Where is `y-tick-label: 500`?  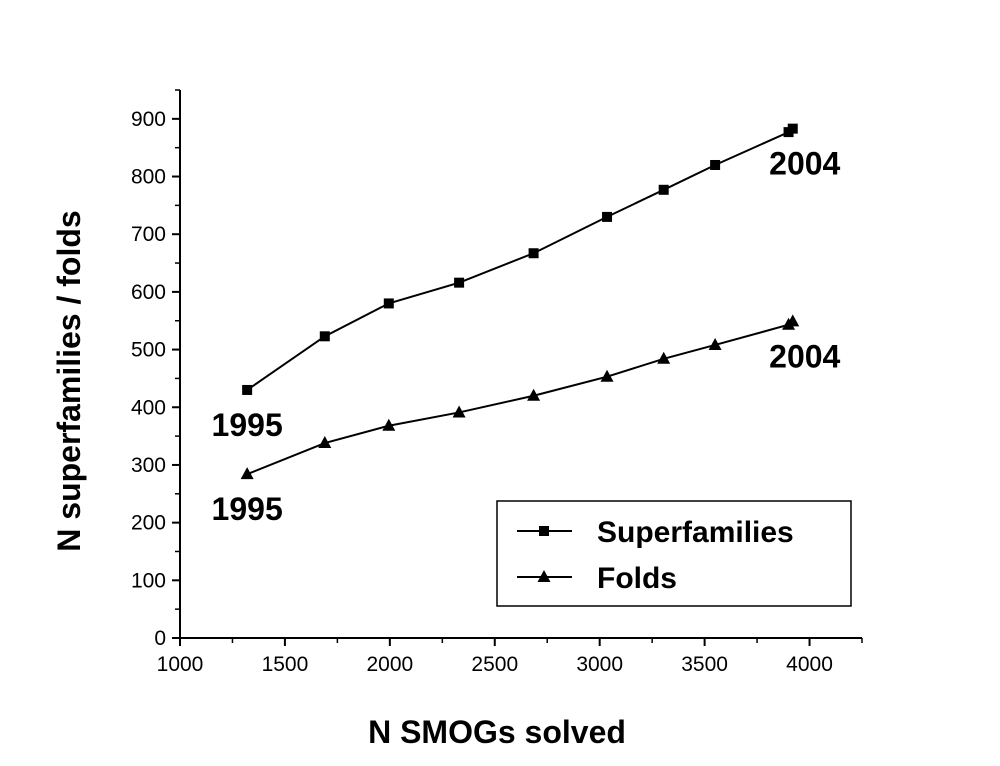
y-tick-label: 500 is located at coordinates (148, 350).